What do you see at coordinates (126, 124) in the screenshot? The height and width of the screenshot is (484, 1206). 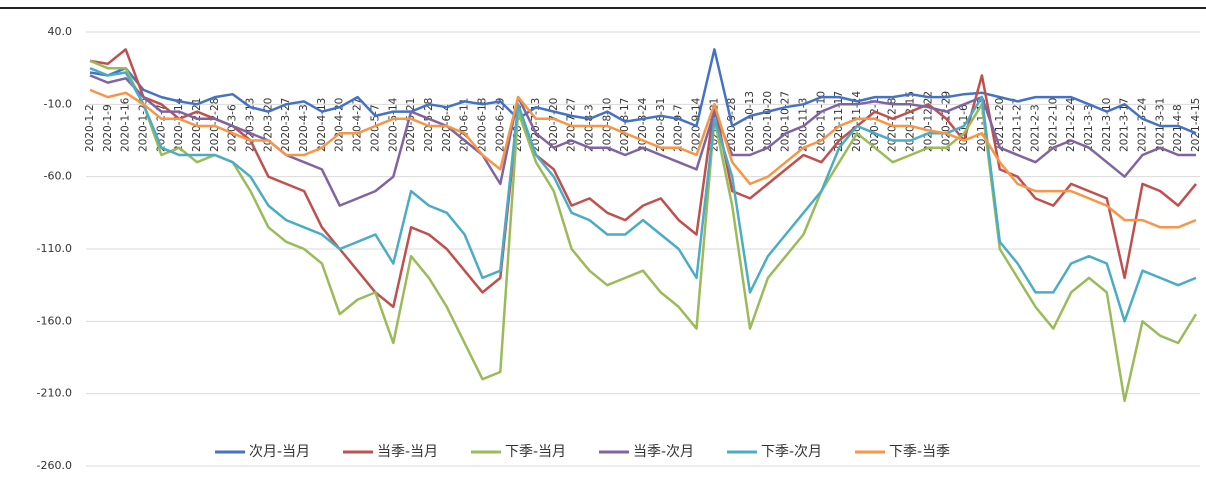 I see `x-tick-label: 2020-1-16` at bounding box center [126, 124].